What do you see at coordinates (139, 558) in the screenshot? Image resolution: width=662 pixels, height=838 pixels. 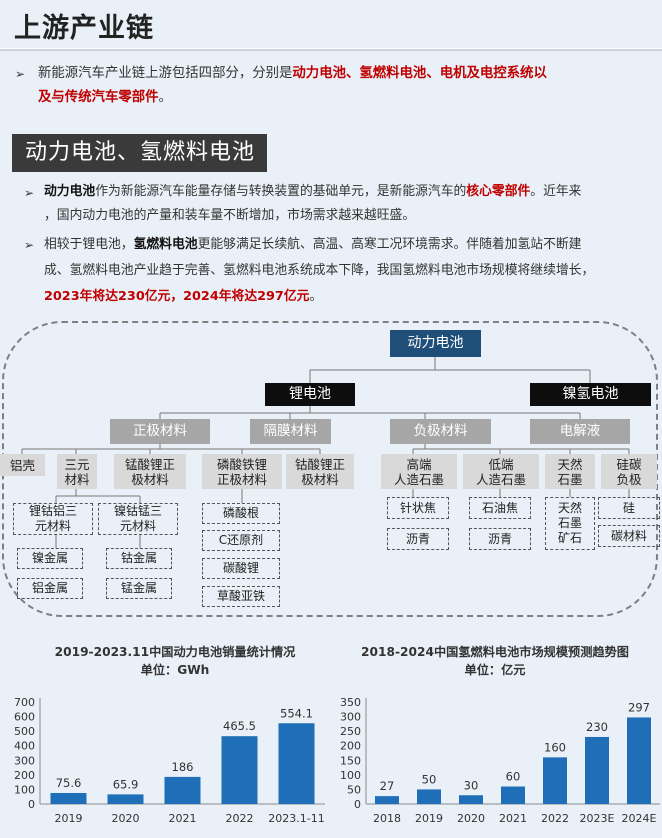 I see `tree-node-cobalt: 钴金属` at bounding box center [139, 558].